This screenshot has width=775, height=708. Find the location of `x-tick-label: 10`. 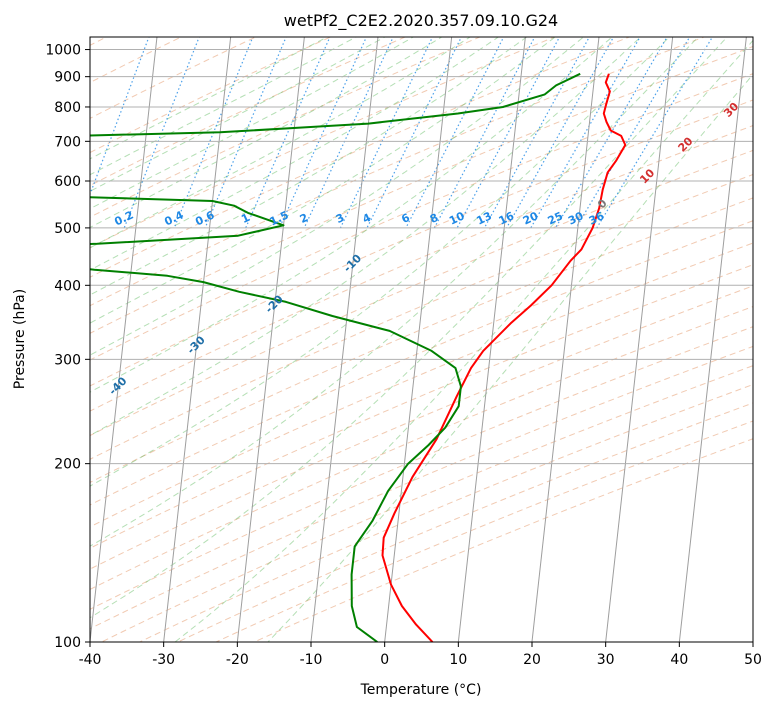

x-tick-label: 10 is located at coordinates (458, 660).